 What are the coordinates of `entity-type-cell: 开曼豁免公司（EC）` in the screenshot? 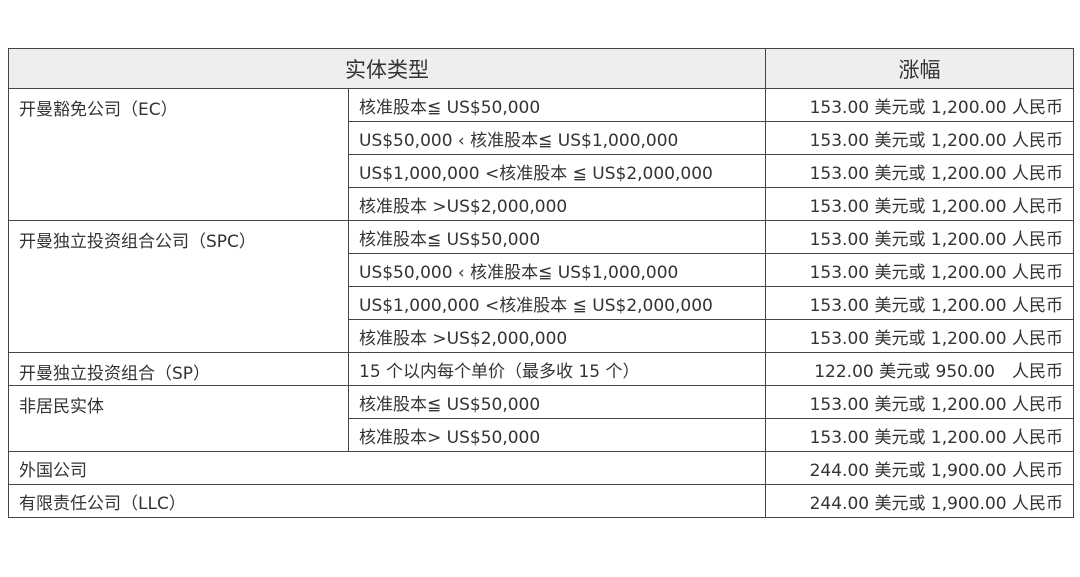 It's located at (178, 154).